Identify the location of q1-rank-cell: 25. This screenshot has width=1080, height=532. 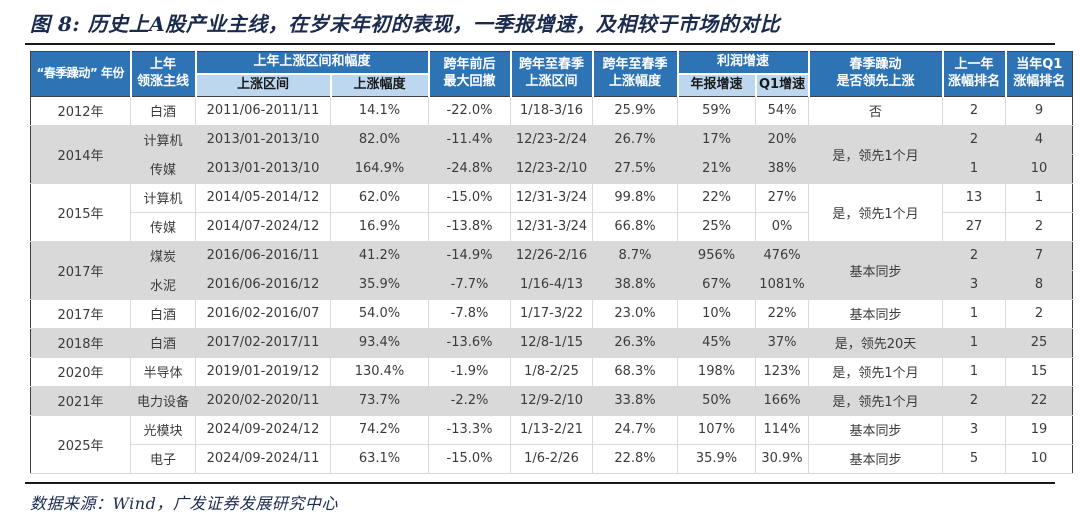
(1039, 343).